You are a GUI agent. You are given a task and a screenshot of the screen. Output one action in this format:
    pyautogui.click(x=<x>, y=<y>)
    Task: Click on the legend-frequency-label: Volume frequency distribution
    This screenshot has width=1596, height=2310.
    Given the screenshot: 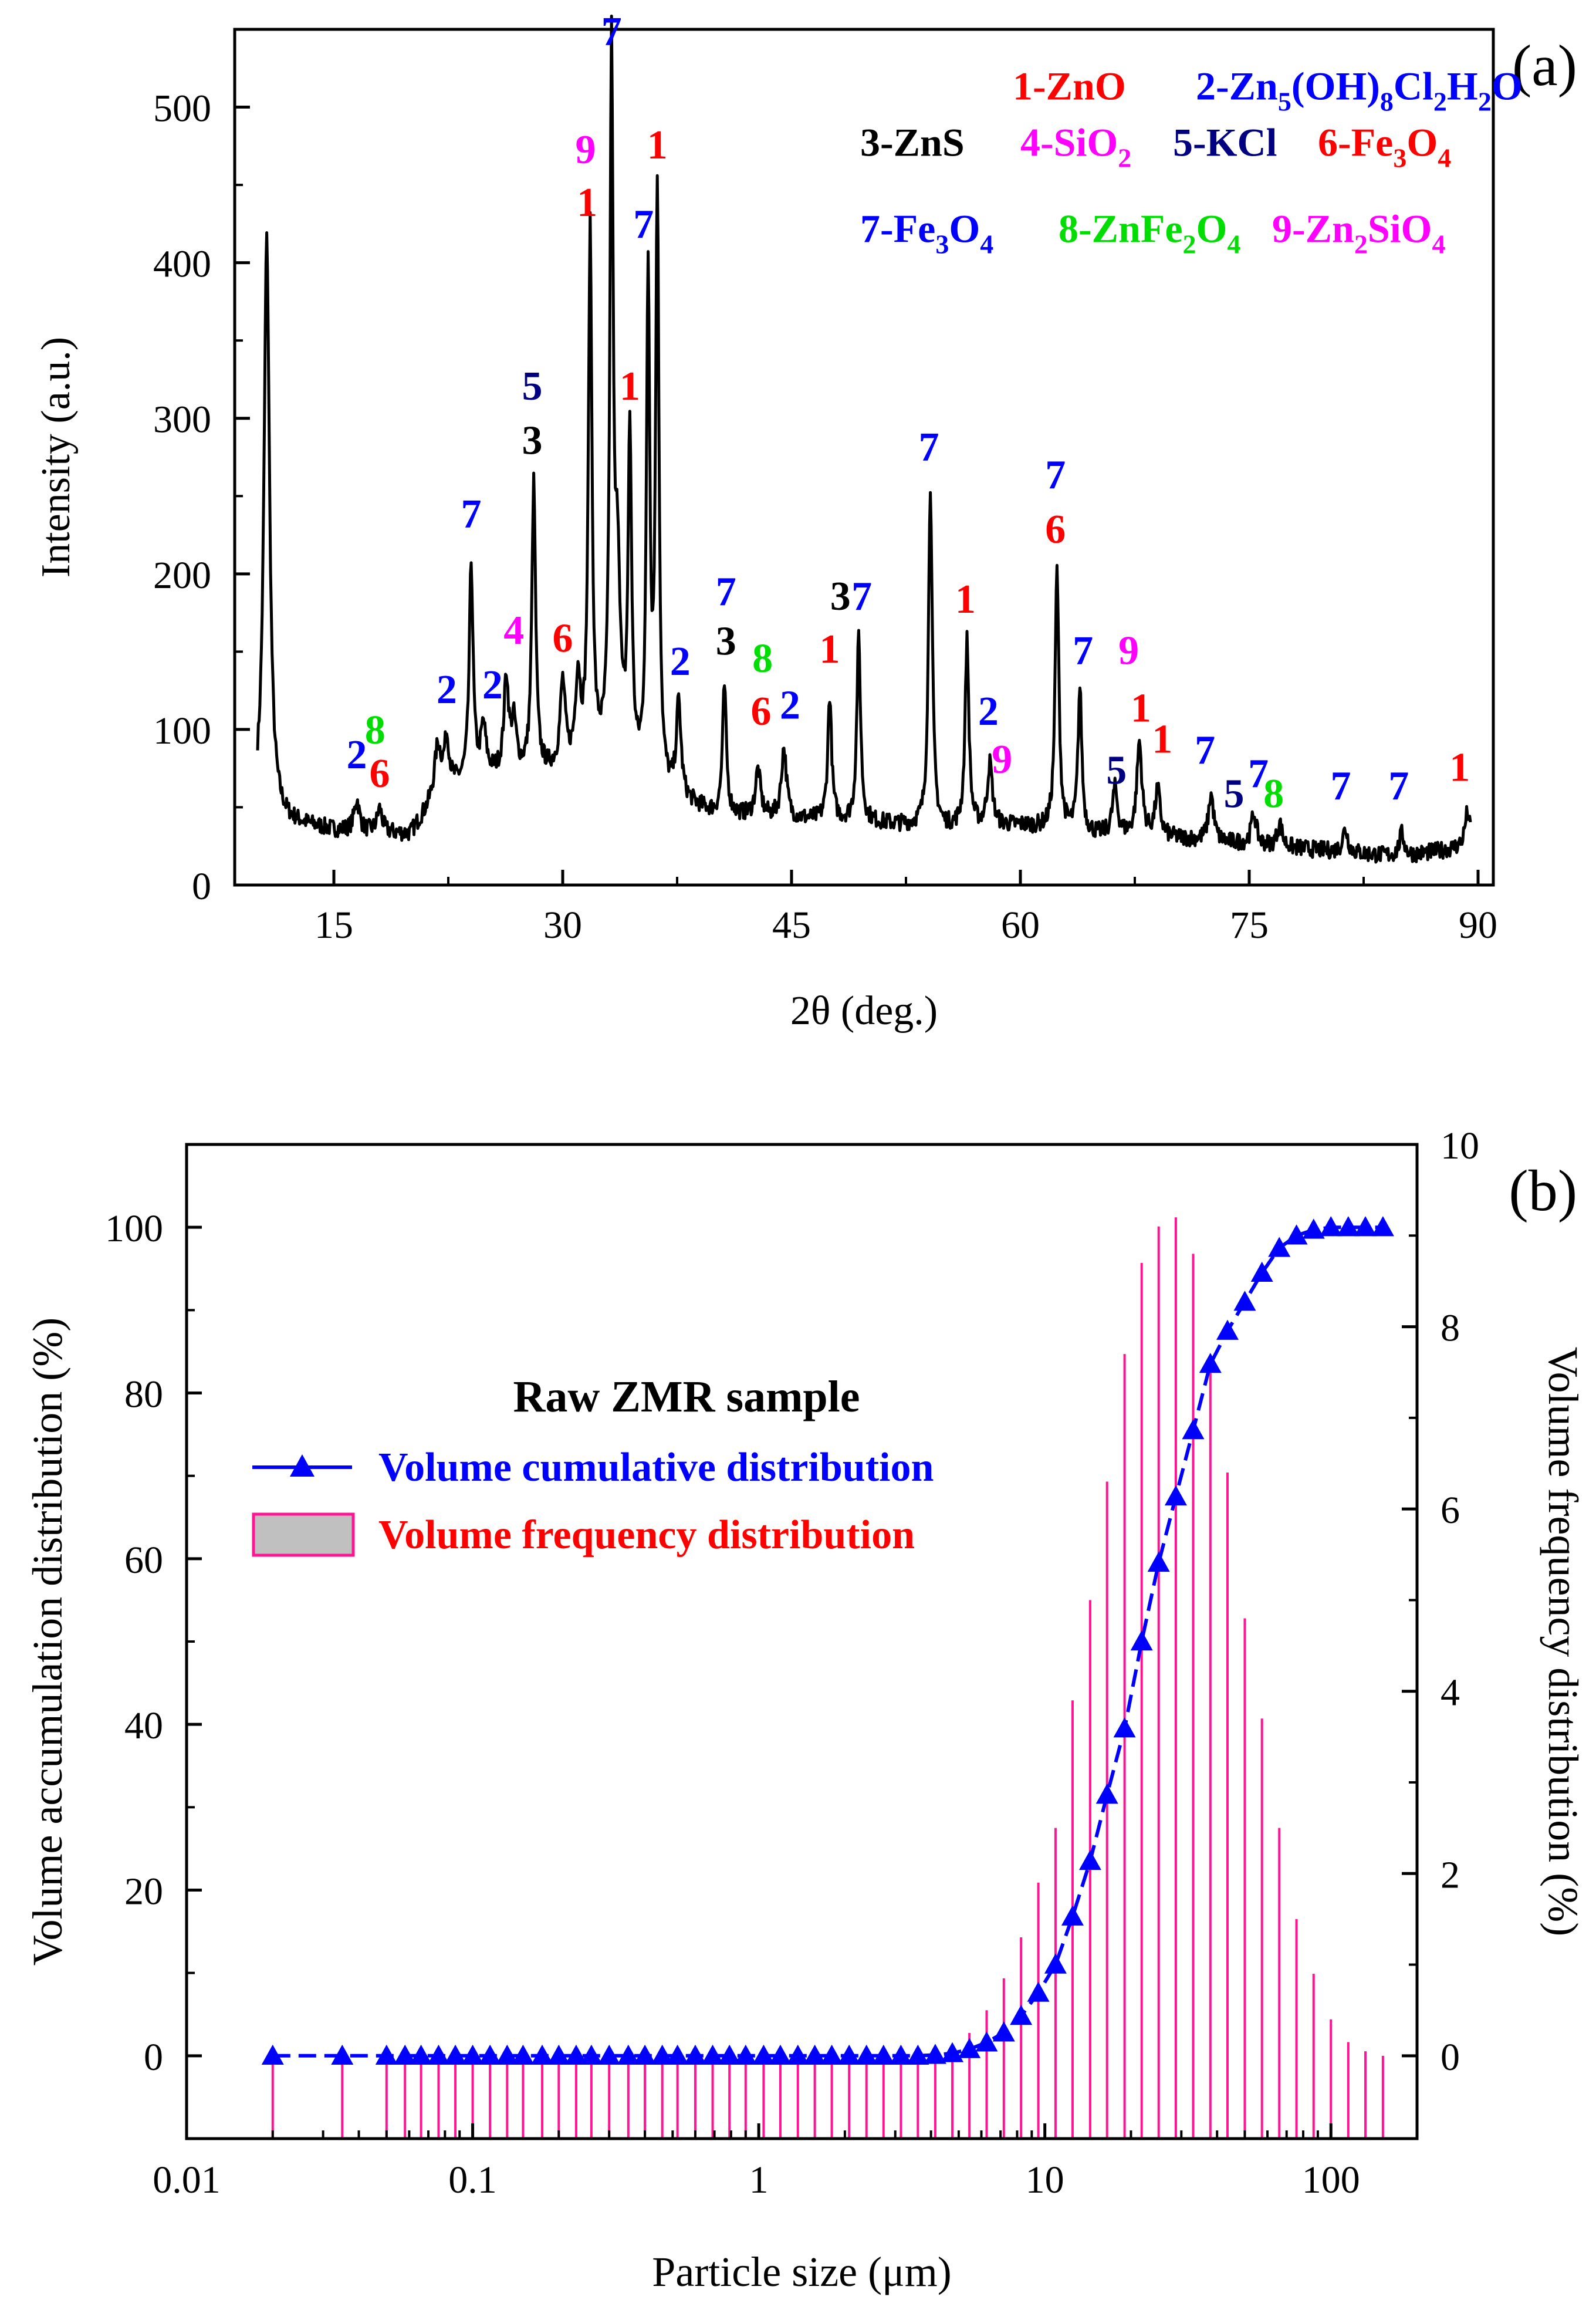 What is the action you would take?
    pyautogui.click(x=646, y=1535)
    